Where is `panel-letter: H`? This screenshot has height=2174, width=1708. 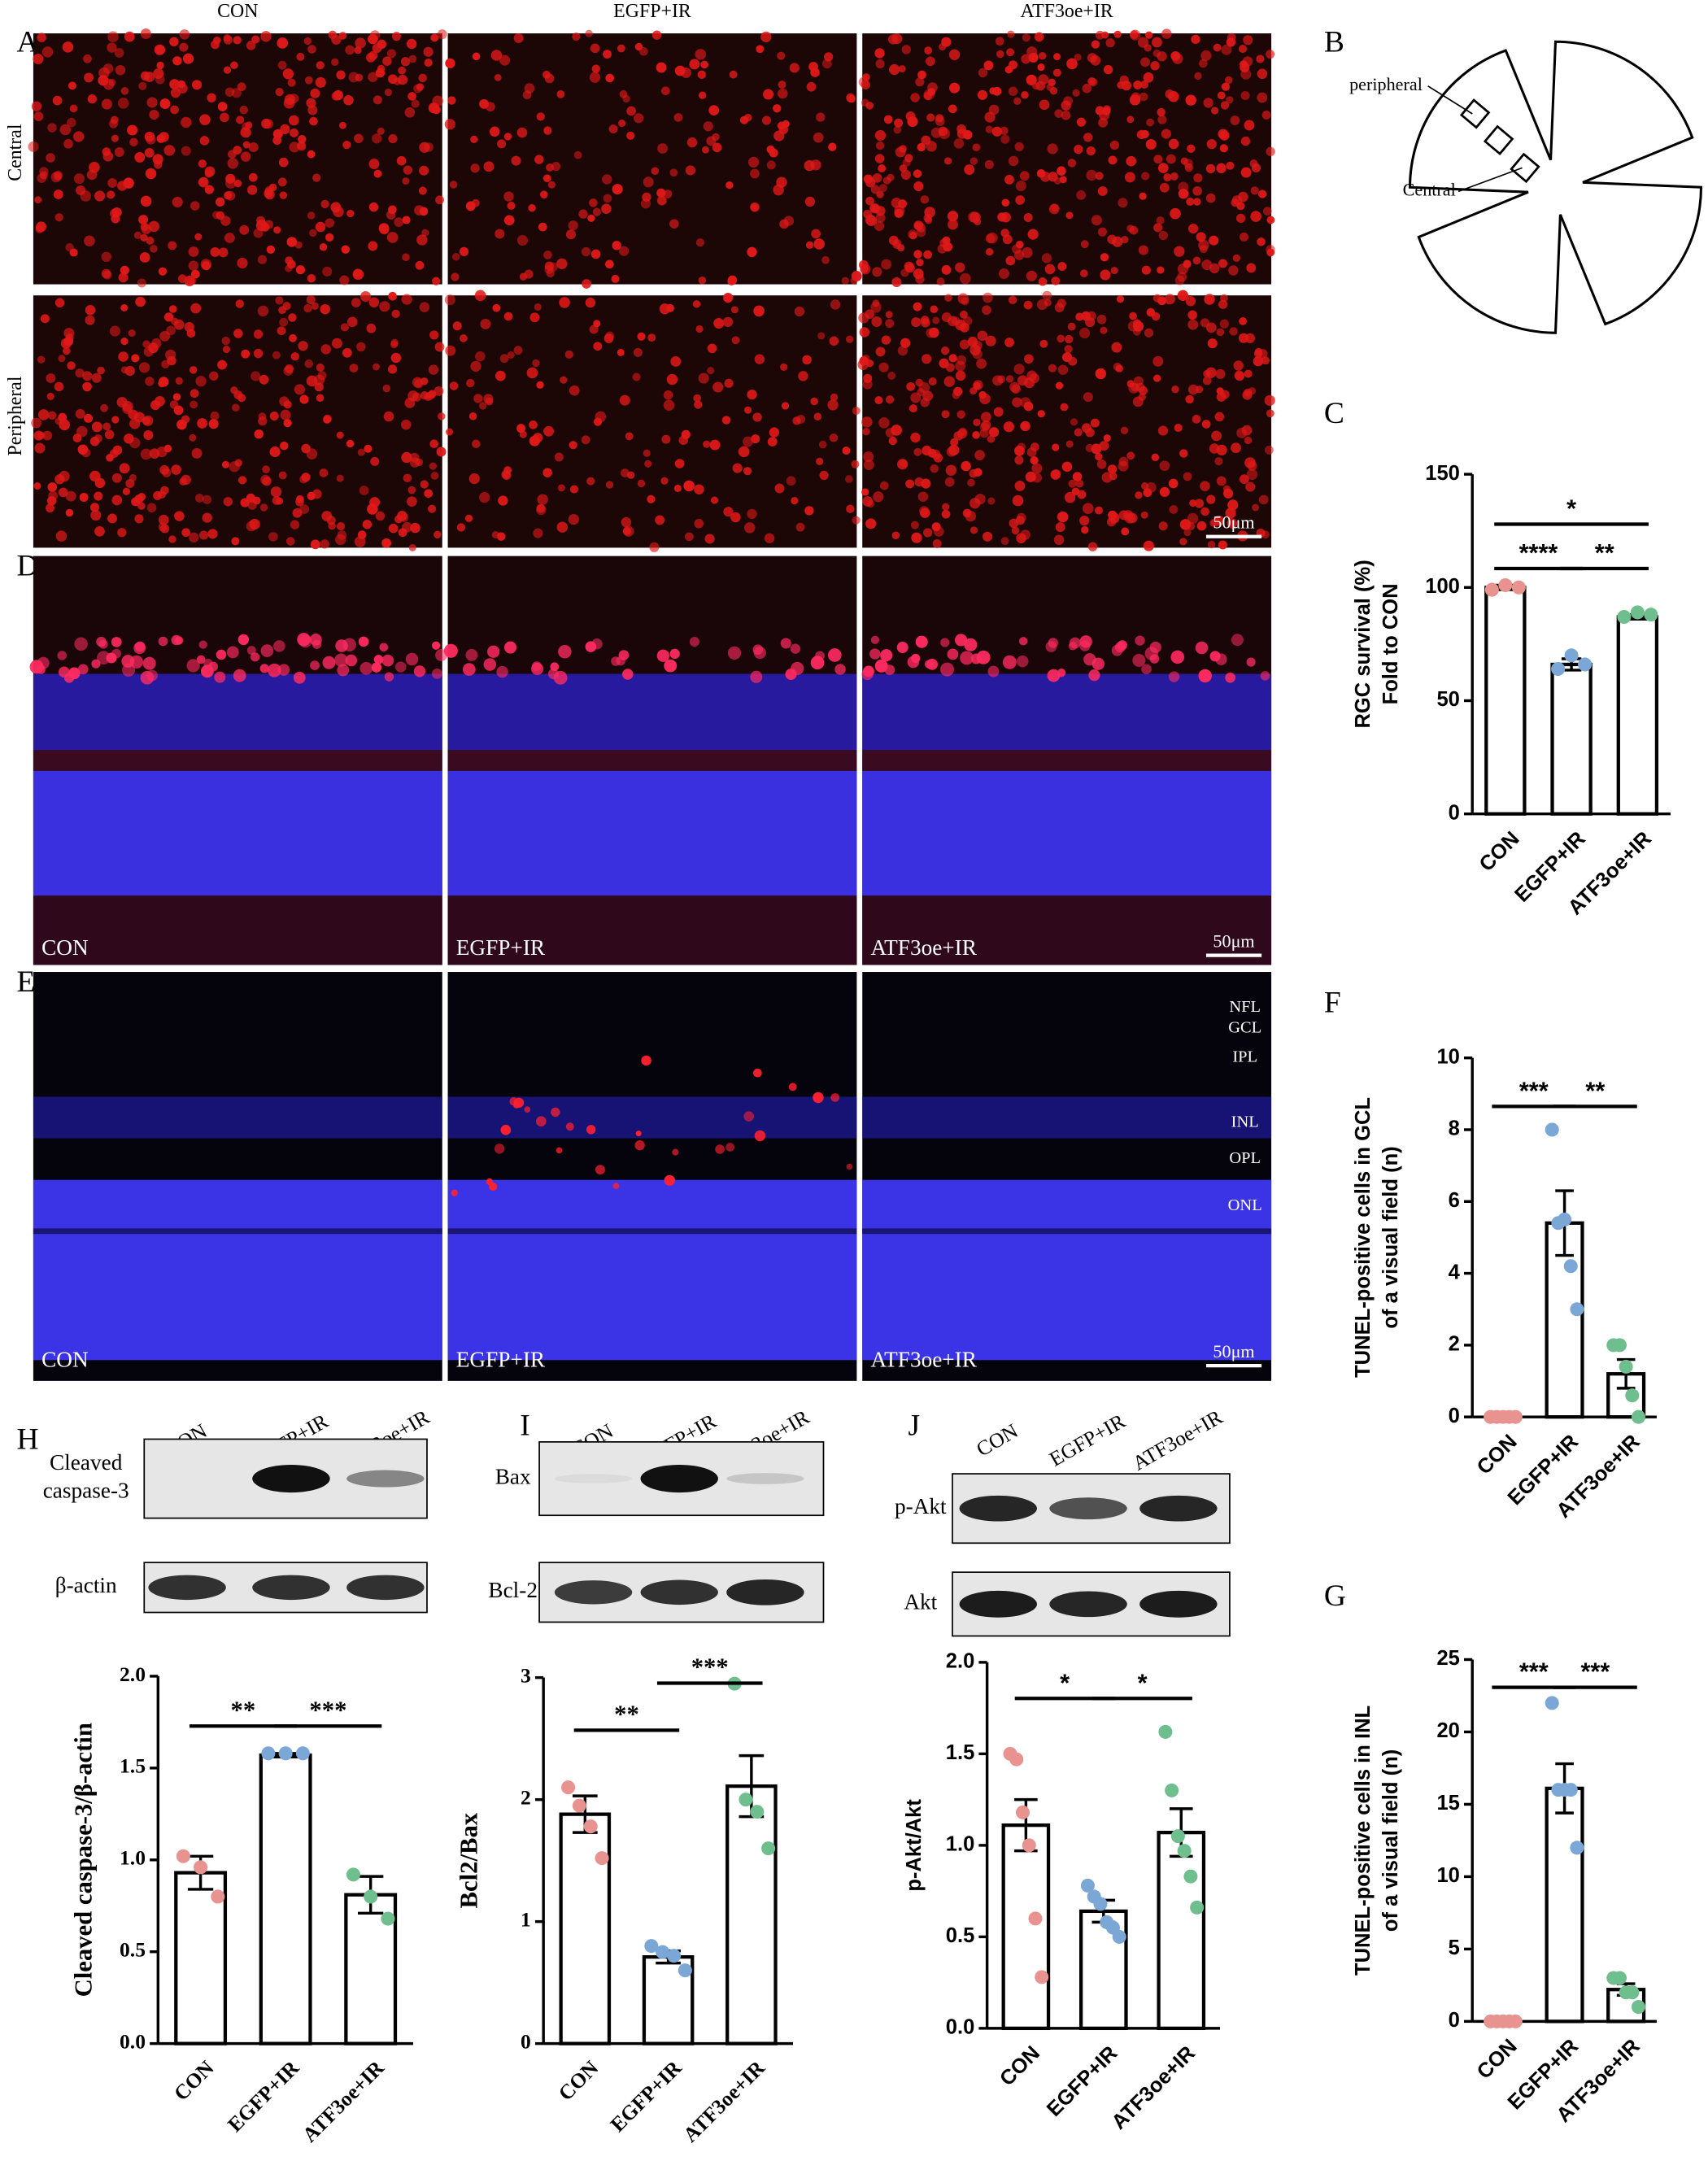
panel-letter: H is located at coordinates (27, 1439).